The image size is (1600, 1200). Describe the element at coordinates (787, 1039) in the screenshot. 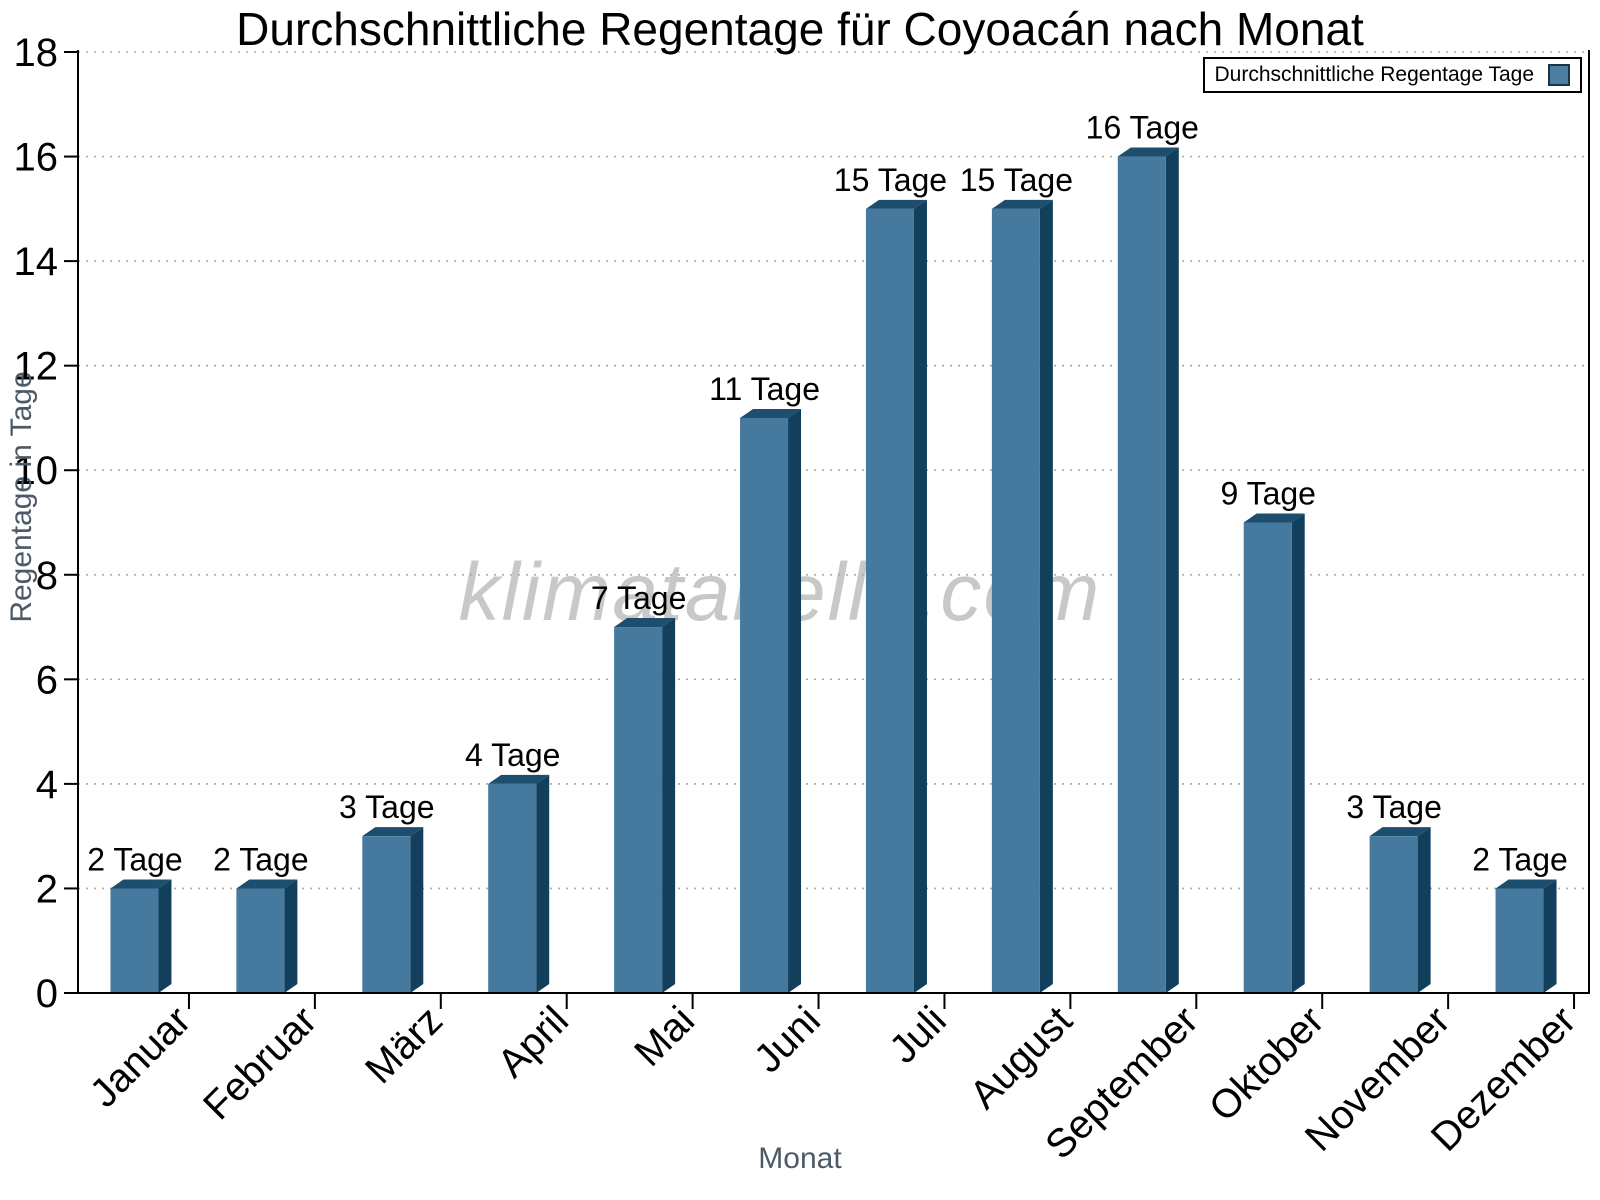

I see `x-tick-label-juni: Juni` at that location.